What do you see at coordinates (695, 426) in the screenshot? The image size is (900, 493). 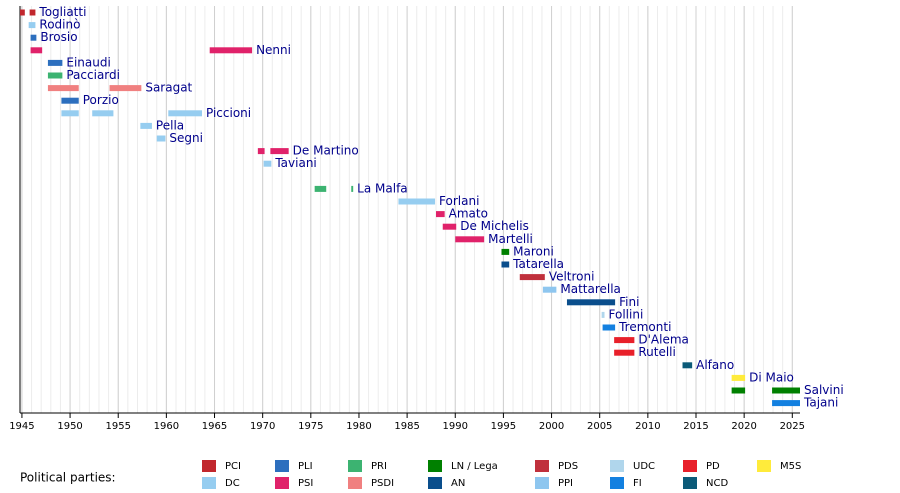 I see `x-tick-label: 2015` at bounding box center [695, 426].